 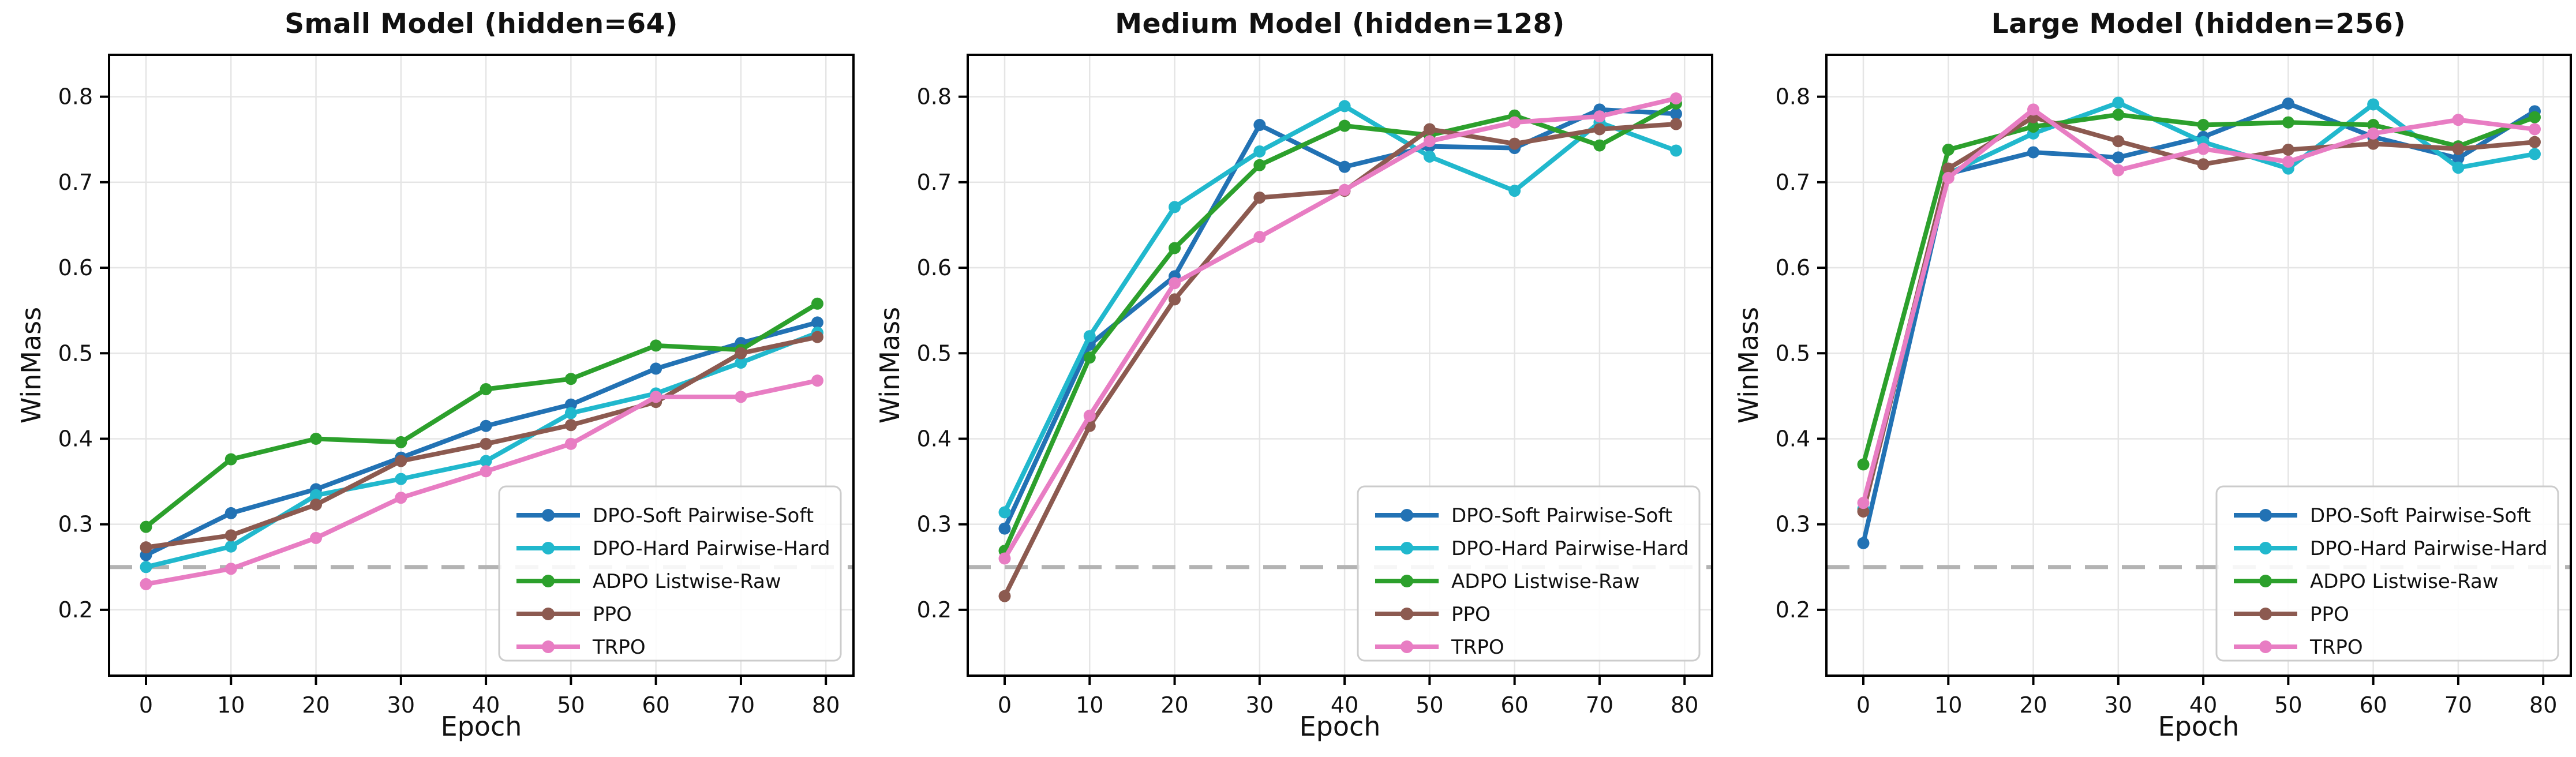 I want to click on legend-label: PPO, so click(x=613, y=614).